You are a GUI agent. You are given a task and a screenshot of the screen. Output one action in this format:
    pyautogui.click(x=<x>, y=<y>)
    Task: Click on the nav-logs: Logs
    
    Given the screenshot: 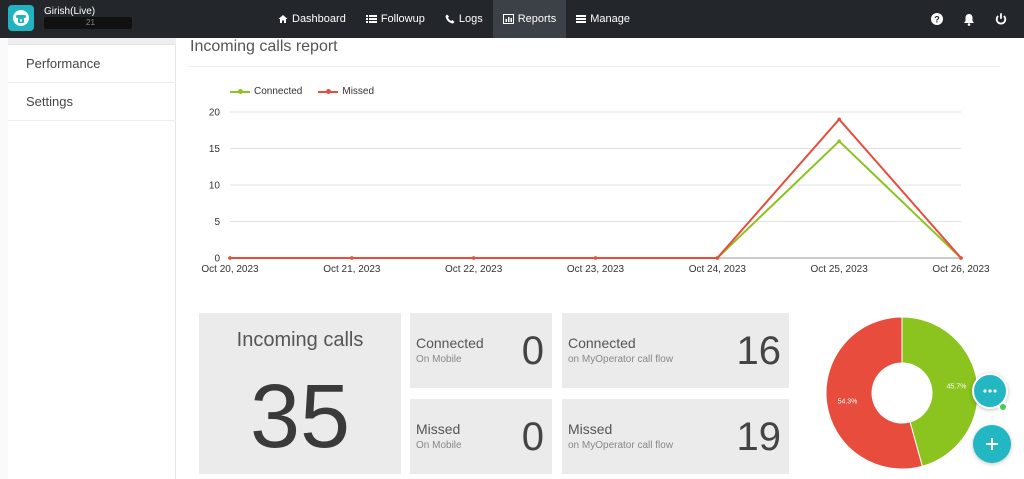 What is the action you would take?
    pyautogui.click(x=464, y=19)
    